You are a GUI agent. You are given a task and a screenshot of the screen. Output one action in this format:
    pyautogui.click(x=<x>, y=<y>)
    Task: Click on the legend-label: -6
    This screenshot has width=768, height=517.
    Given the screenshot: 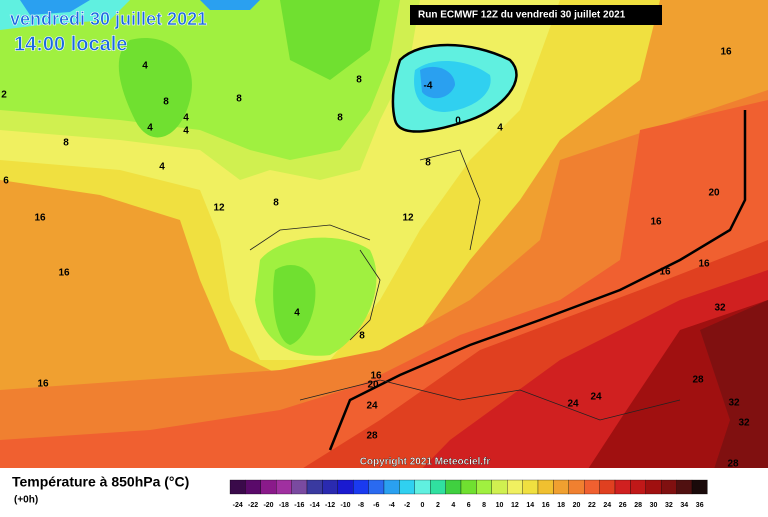 What is the action you would take?
    pyautogui.click(x=376, y=505)
    